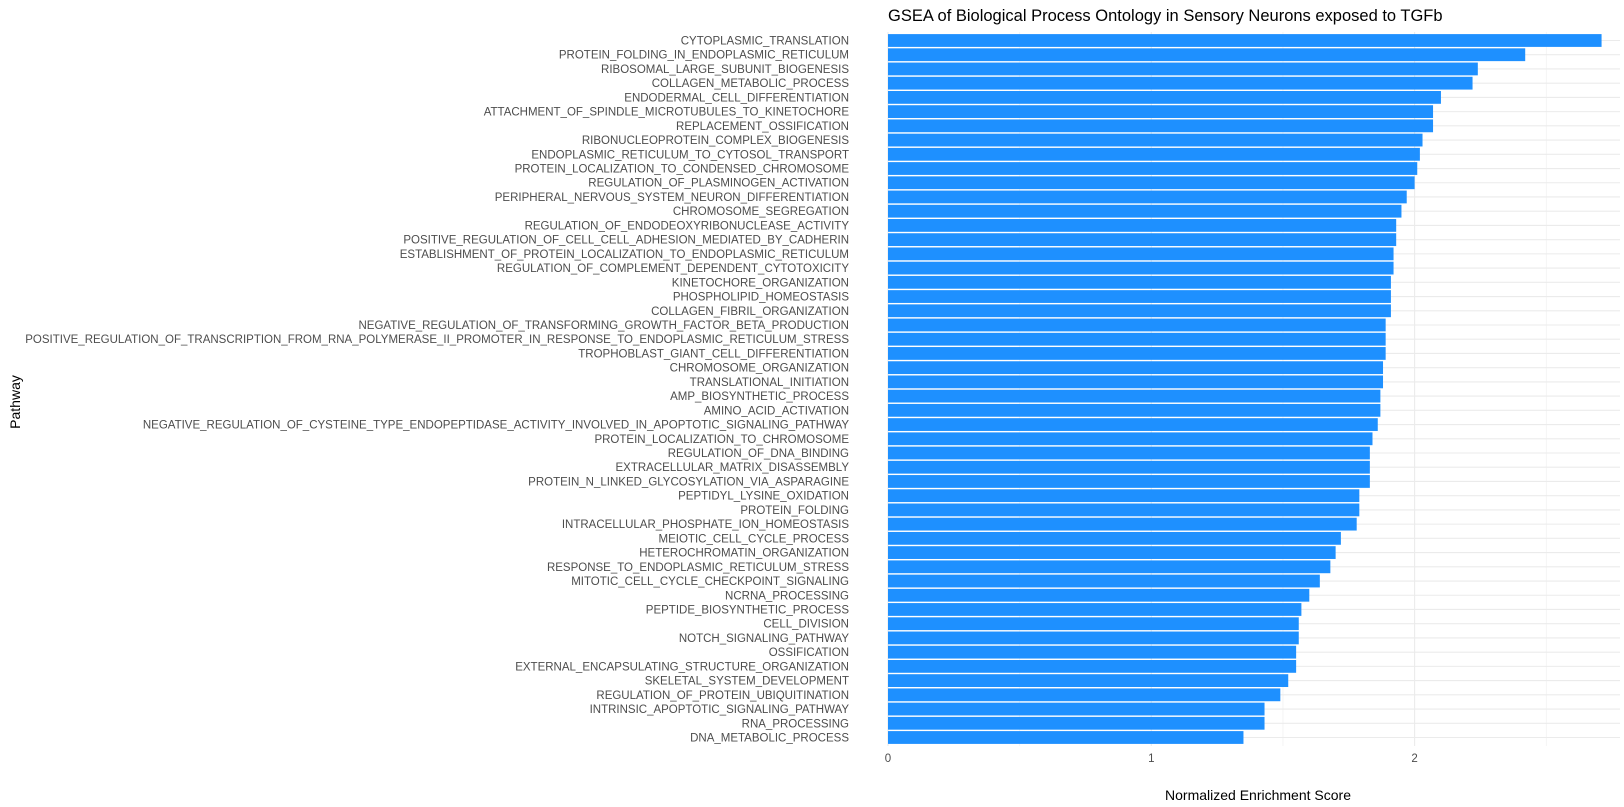 The width and height of the screenshot is (1624, 807). I want to click on y-tick-label: NCRNA_PROCESSING, so click(787, 596).